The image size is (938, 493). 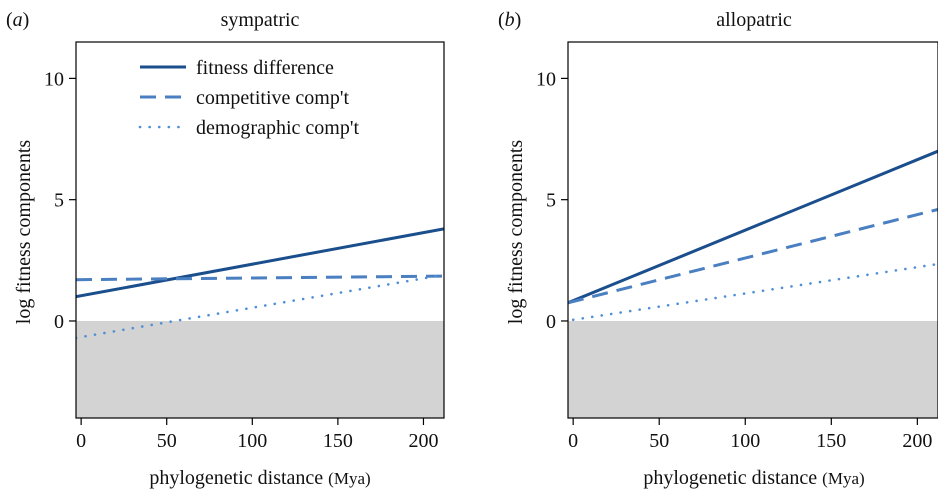 What do you see at coordinates (753, 478) in the screenshot?
I see `x-axis-label-b: phylogenetic distance (Mya)` at bounding box center [753, 478].